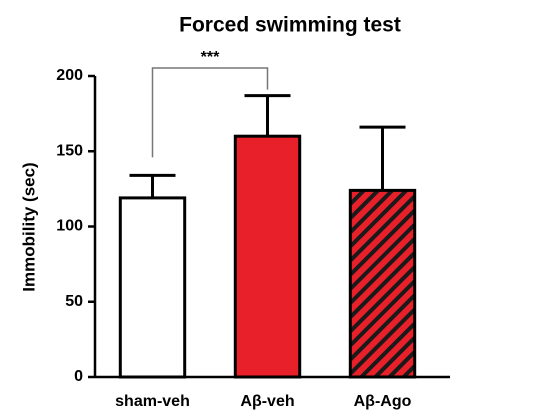 The image size is (548, 418). I want to click on chart-title: Forced swimming test, so click(290, 25).